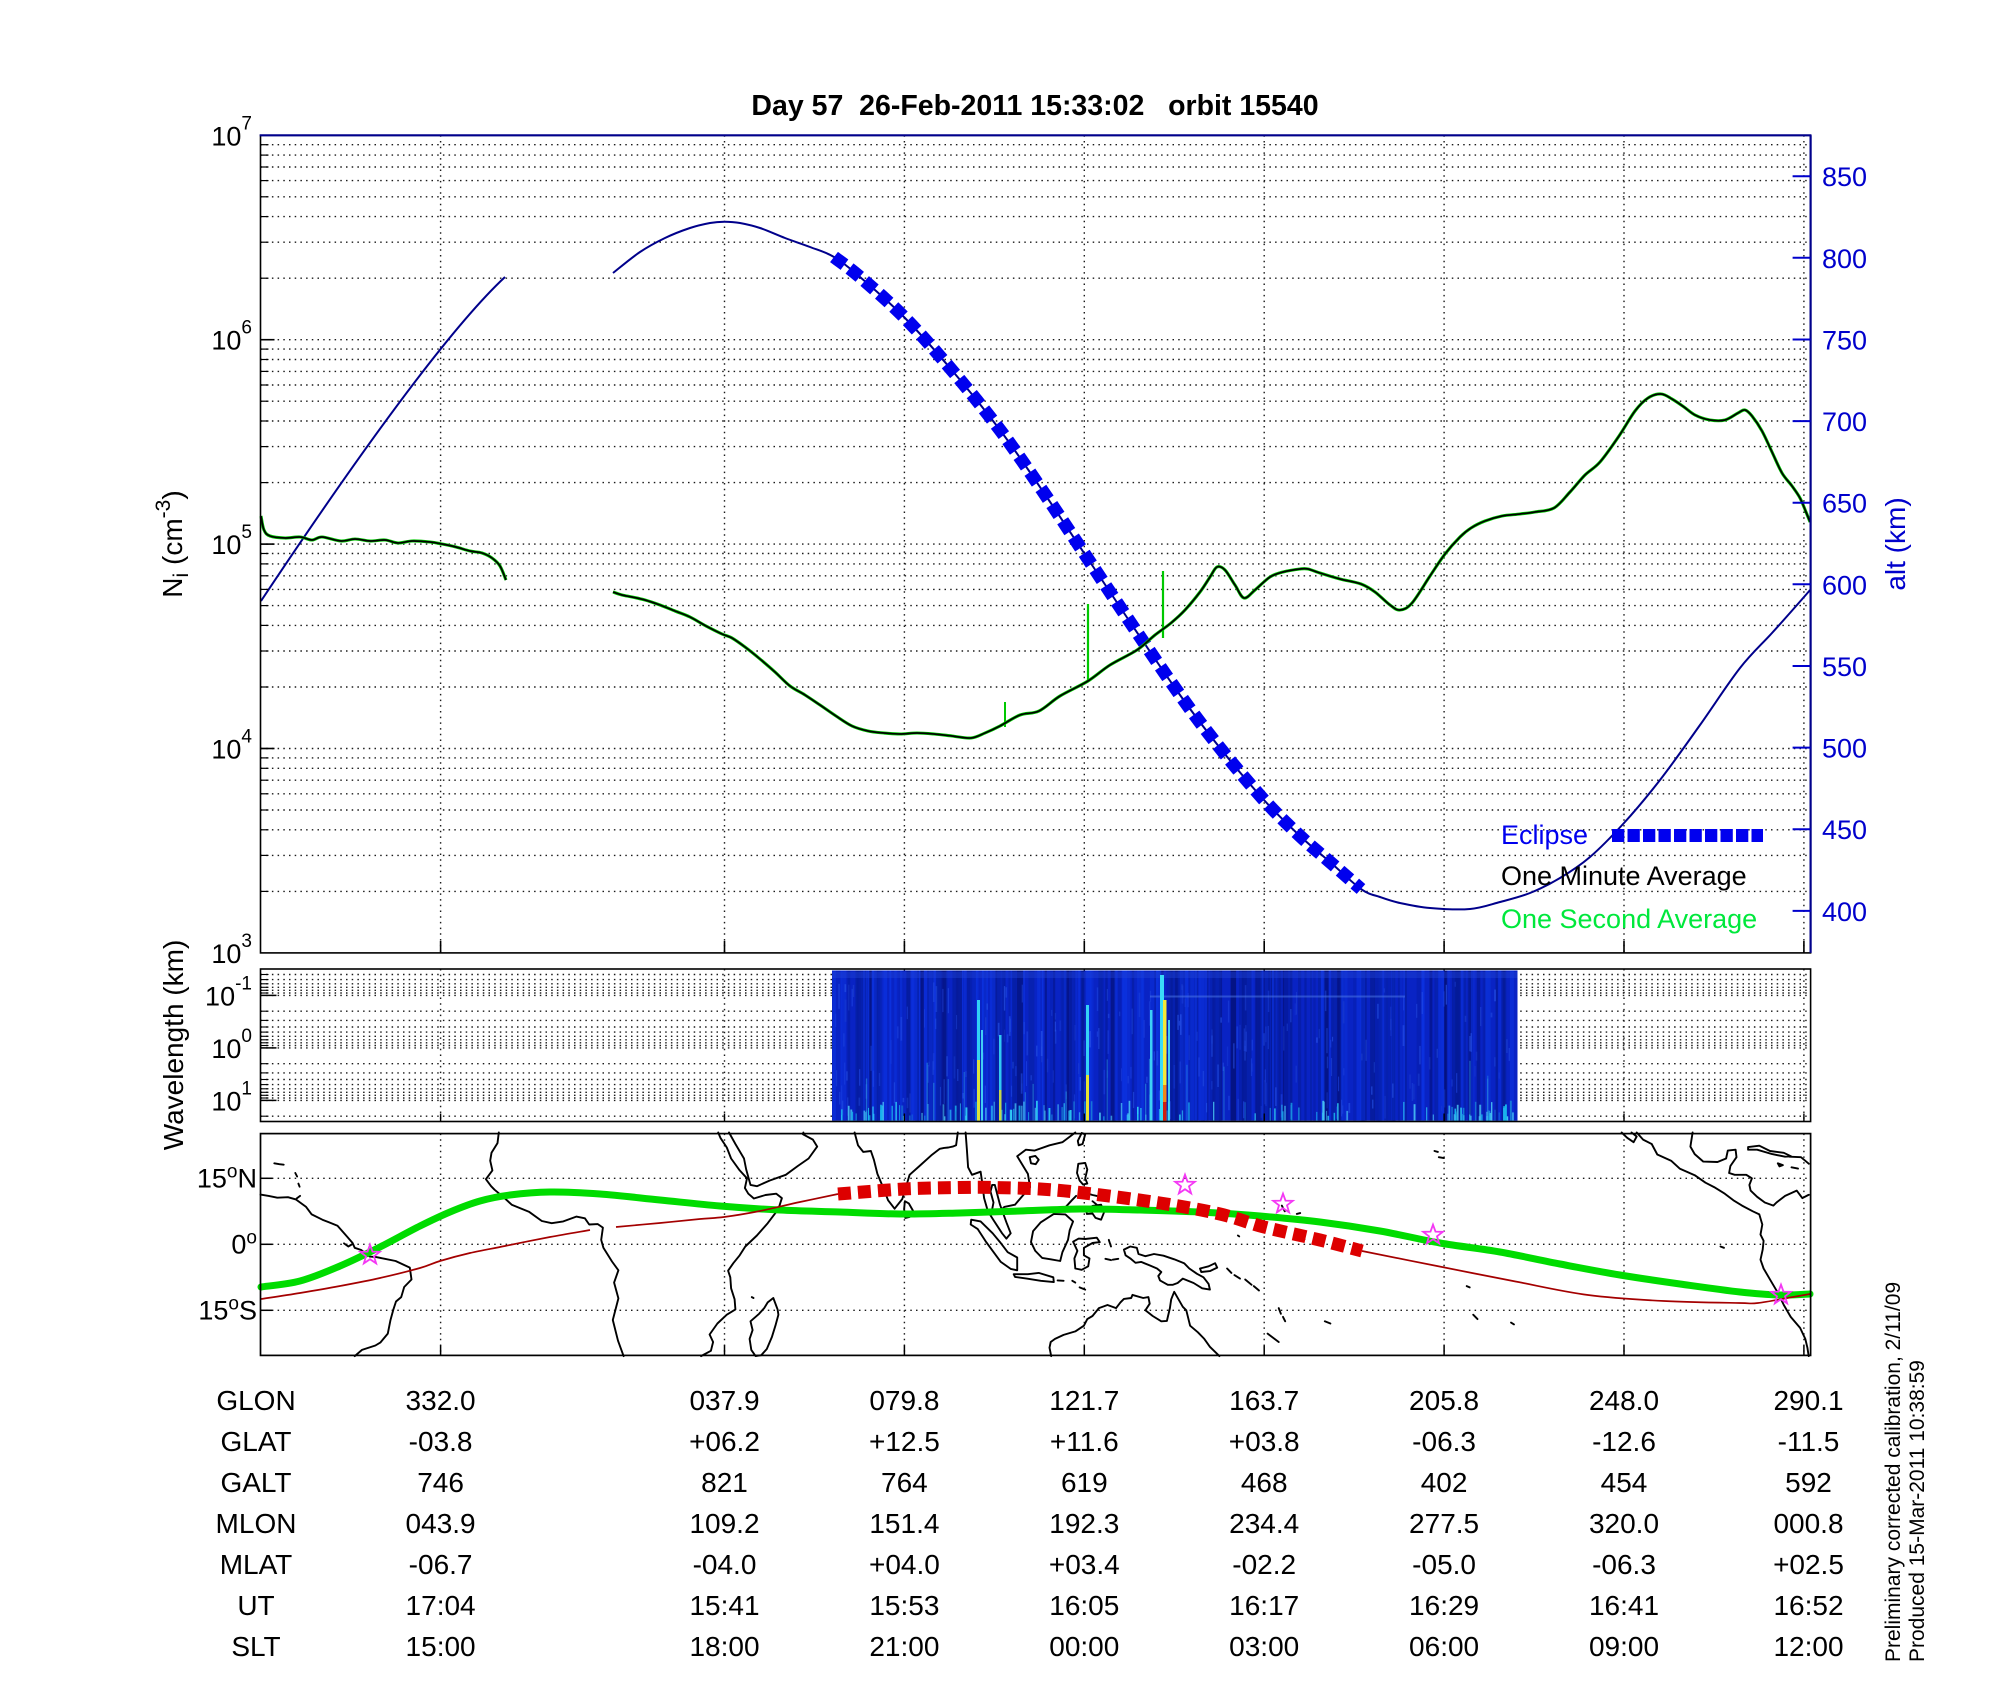 The image size is (2000, 1700). I want to click on svg-text: 332.0, so click(441, 1400).